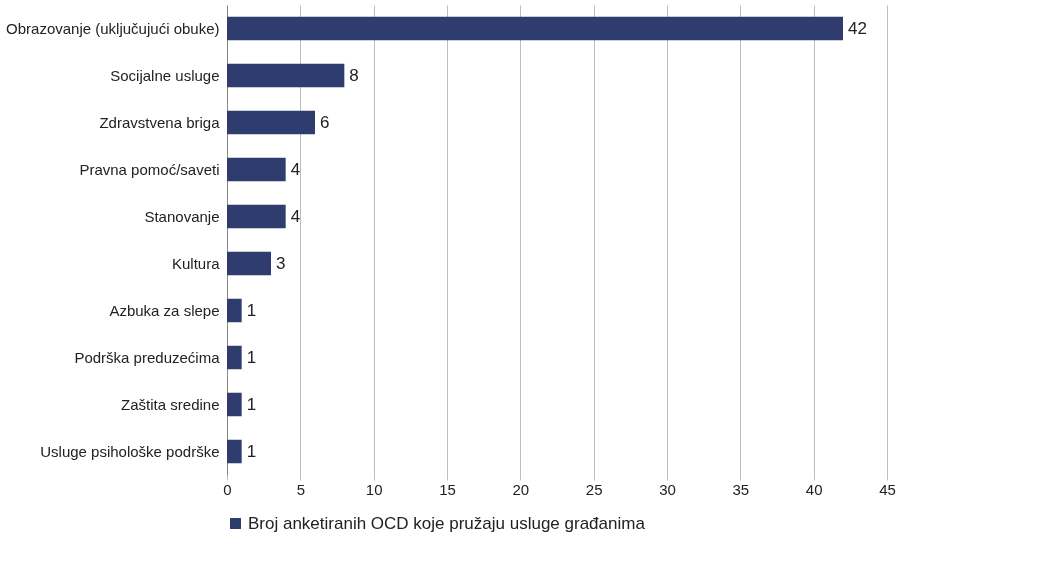 The image size is (1051, 574). Describe the element at coordinates (374, 489) in the screenshot. I see `x-tick-label: 10` at that location.